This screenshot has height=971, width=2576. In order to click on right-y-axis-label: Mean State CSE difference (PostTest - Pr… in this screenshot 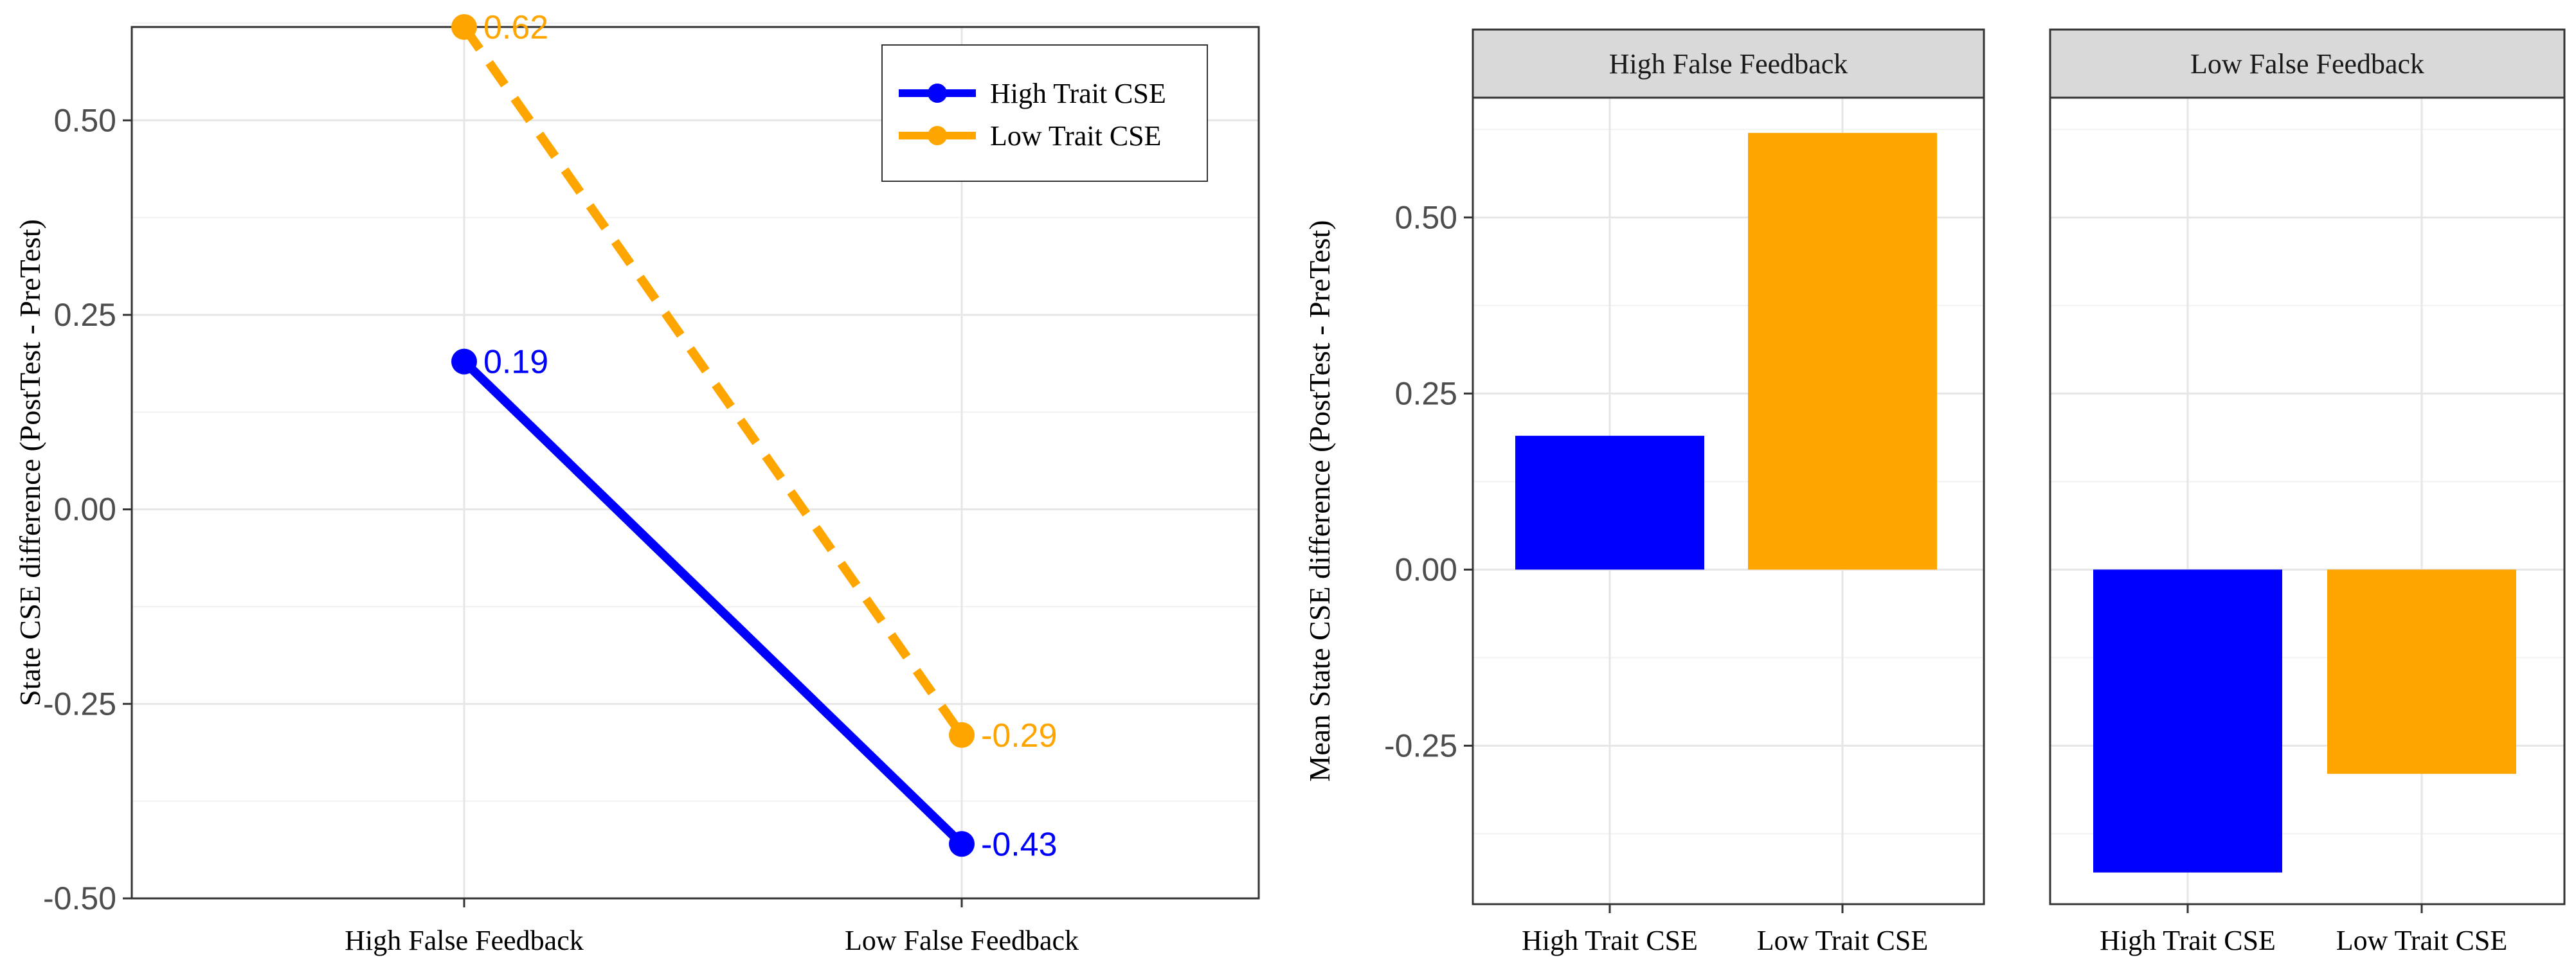, I will do `click(1319, 500)`.